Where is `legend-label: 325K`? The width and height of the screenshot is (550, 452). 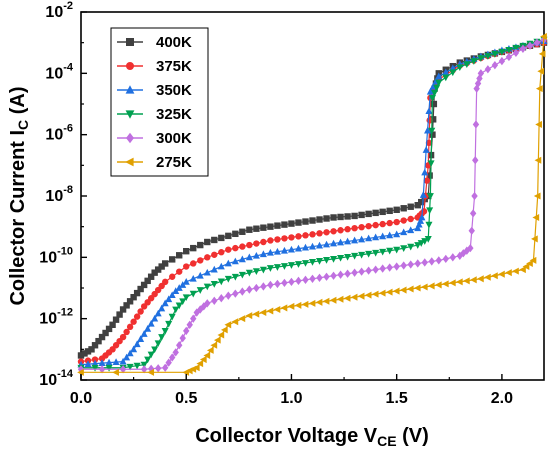 legend-label: 325K is located at coordinates (174, 114).